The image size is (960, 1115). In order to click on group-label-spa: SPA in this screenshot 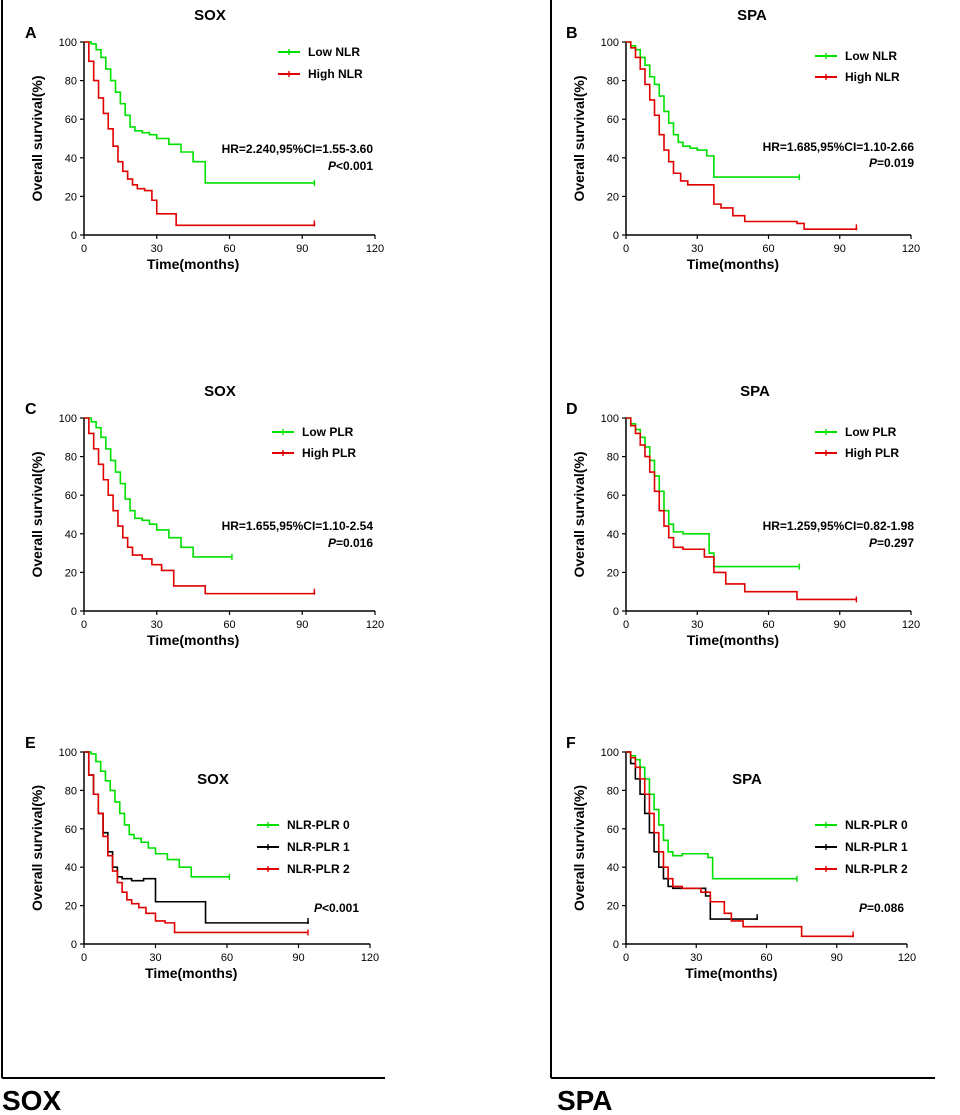, I will do `click(585, 1100)`.